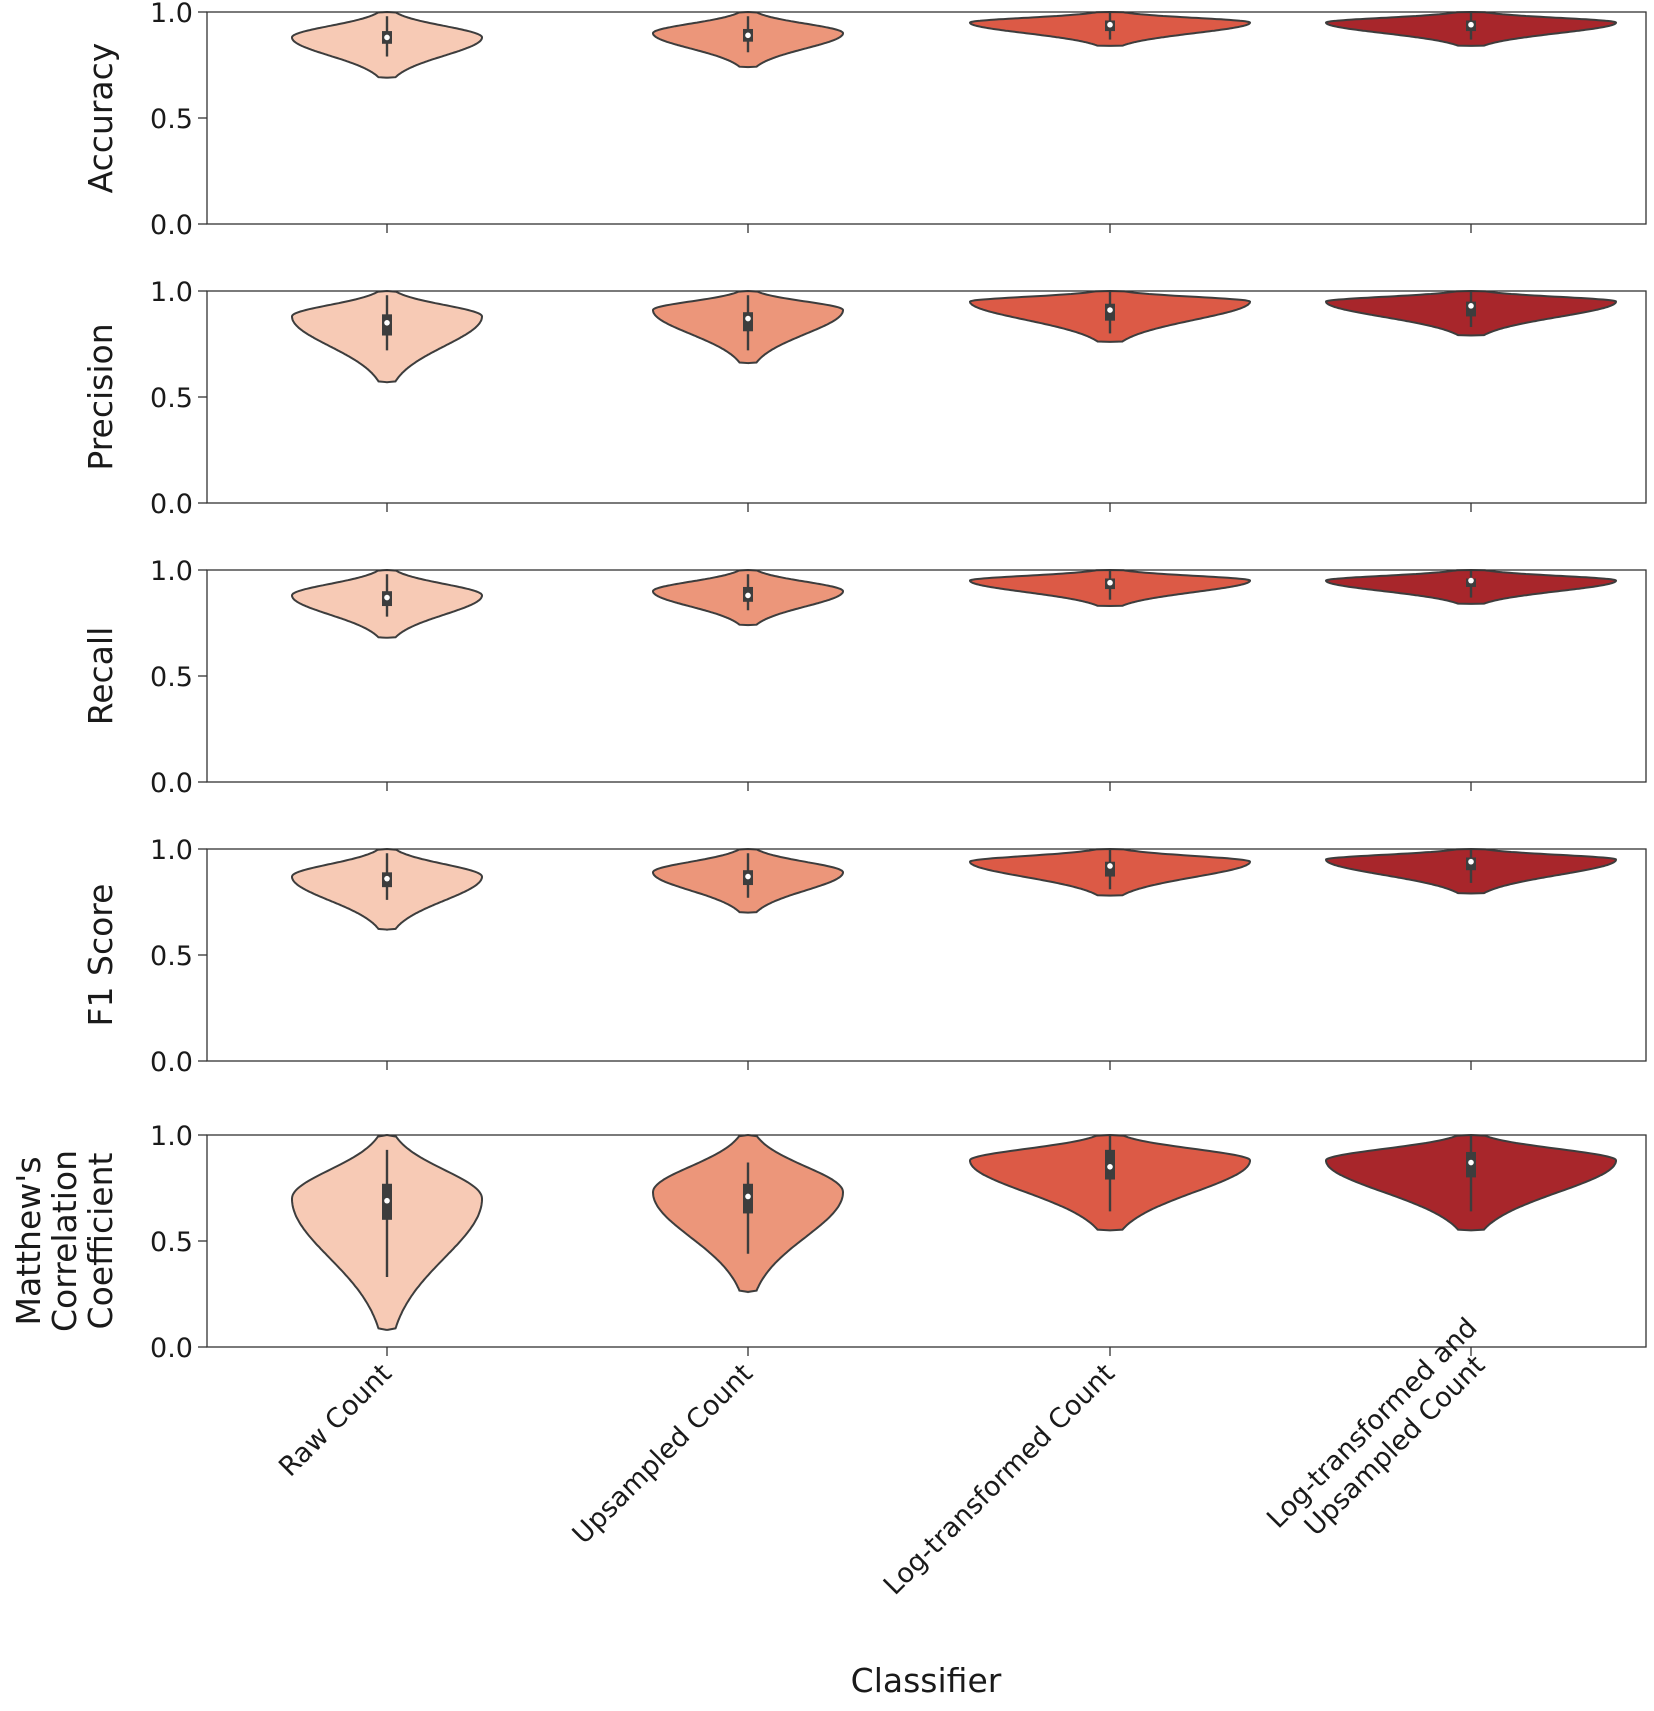 This screenshot has height=1711, width=1654. Describe the element at coordinates (171, 398) in the screenshot. I see `ytick-label-1-1: 0.5` at that location.